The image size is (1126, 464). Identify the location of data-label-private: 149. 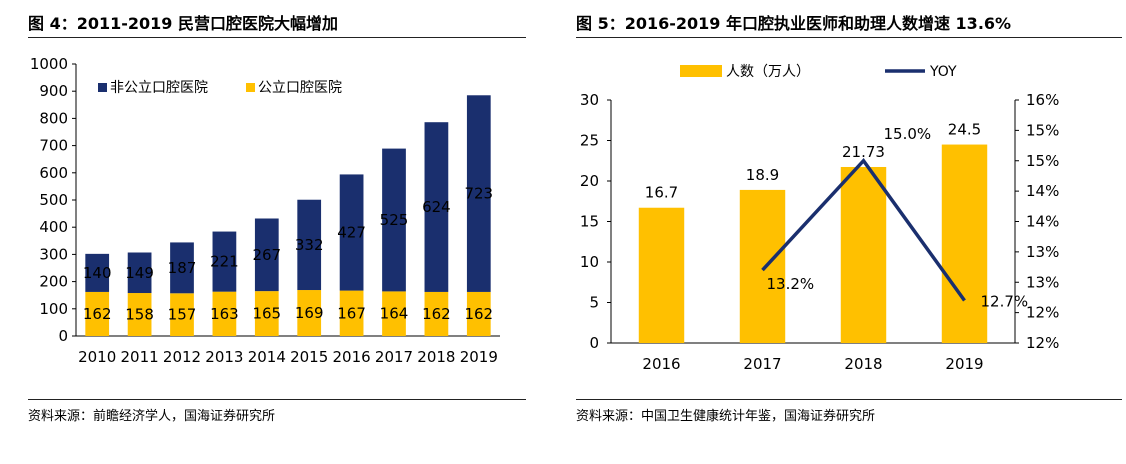
(139, 273).